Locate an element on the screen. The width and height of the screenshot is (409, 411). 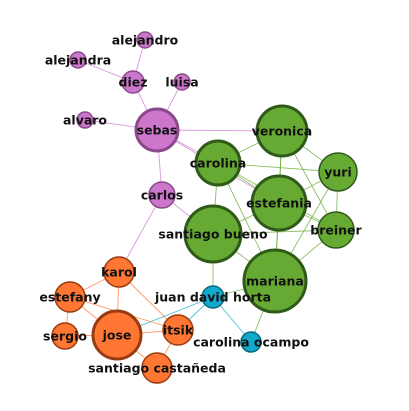
node-label-veronica: veronica is located at coordinates (282, 131).